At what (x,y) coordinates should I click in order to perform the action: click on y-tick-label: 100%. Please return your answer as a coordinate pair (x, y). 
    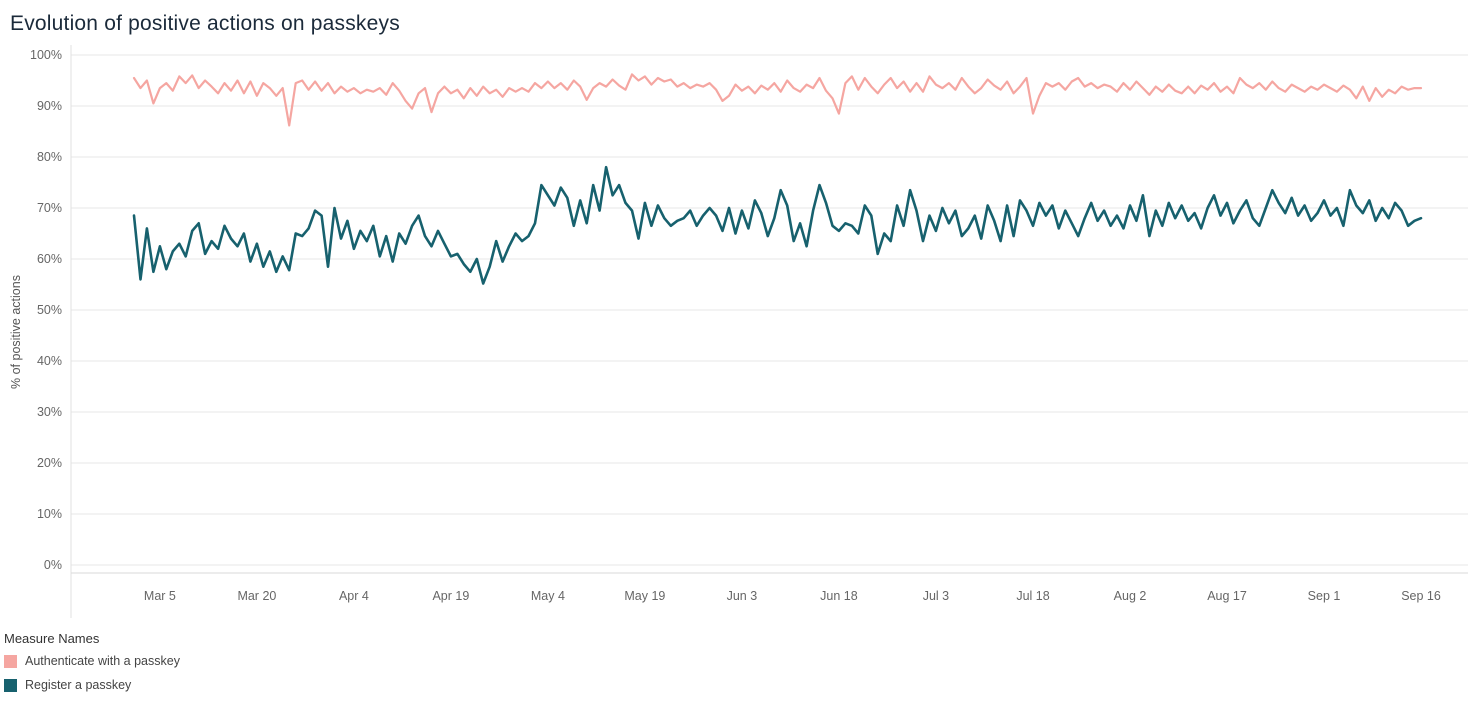
    Looking at the image, I should click on (46, 55).